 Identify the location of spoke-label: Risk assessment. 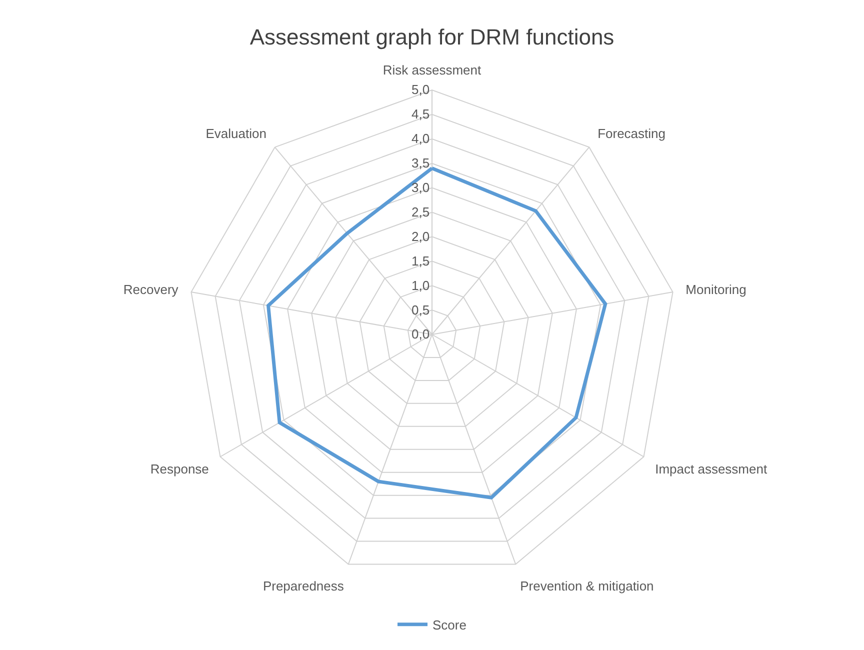
(432, 70).